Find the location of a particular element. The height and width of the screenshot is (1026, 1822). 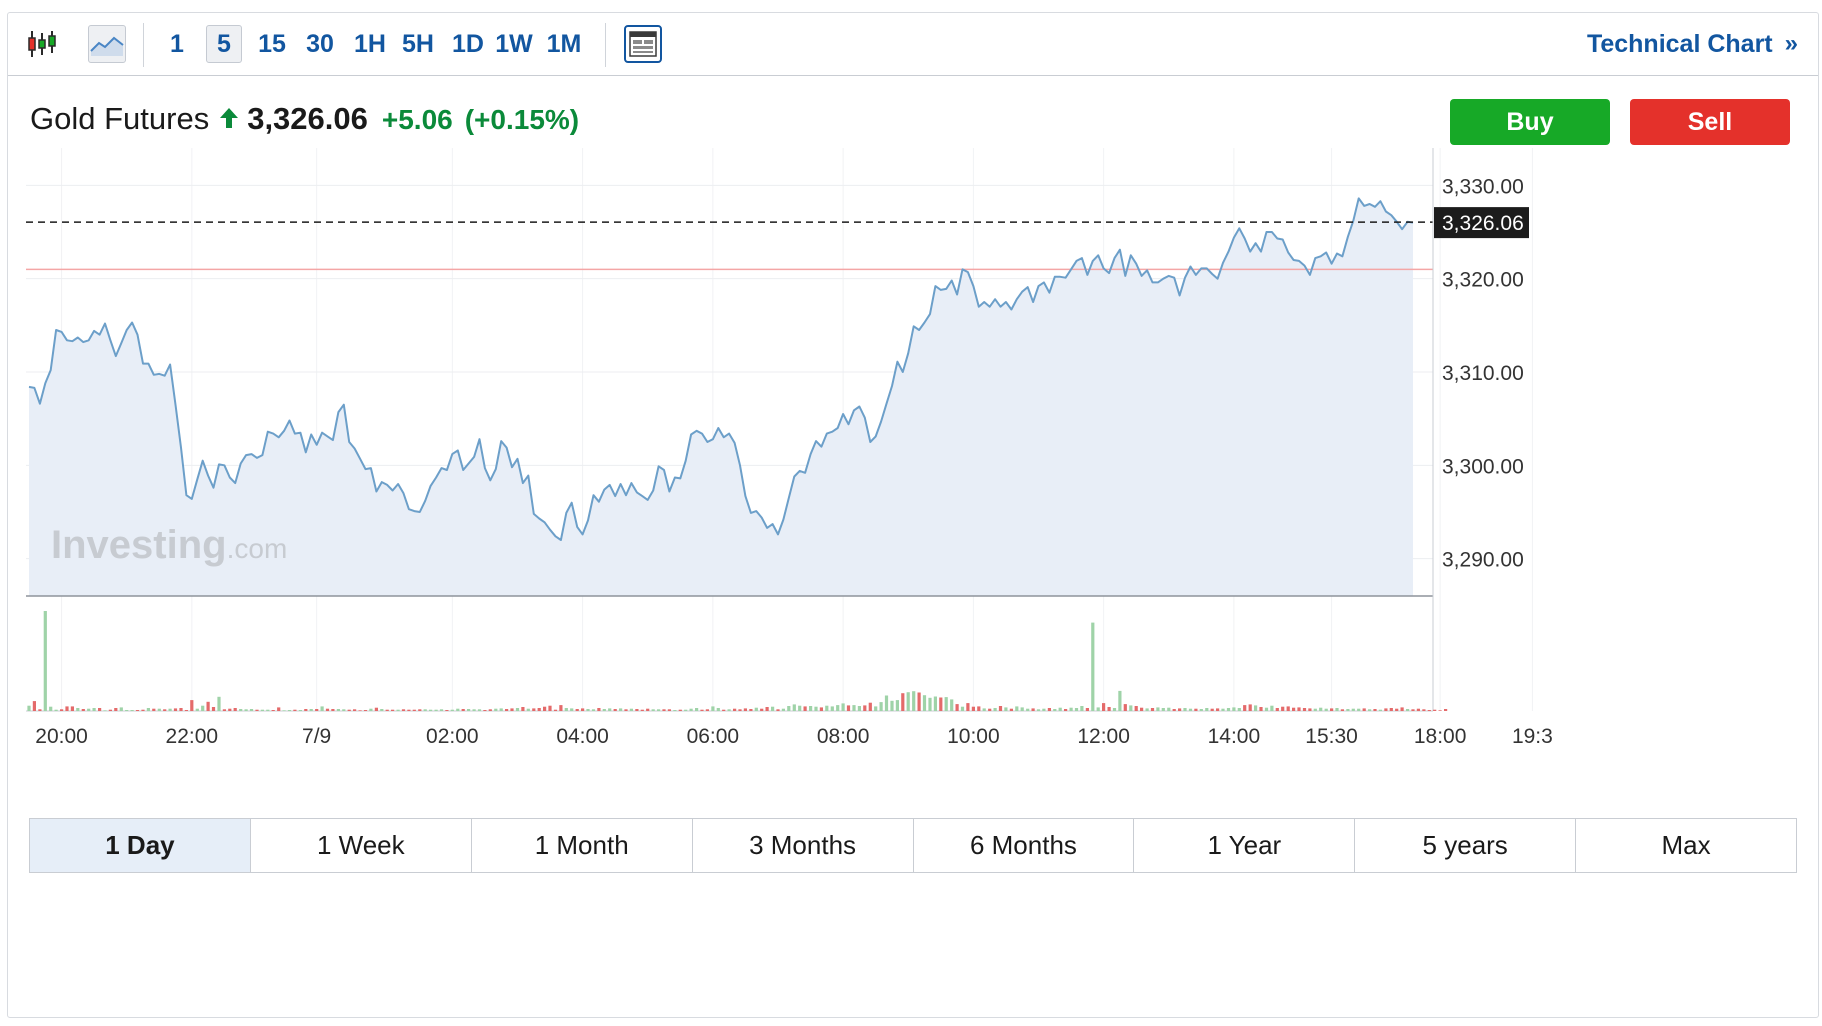

range-1-week: 1 Week is located at coordinates (361, 845).